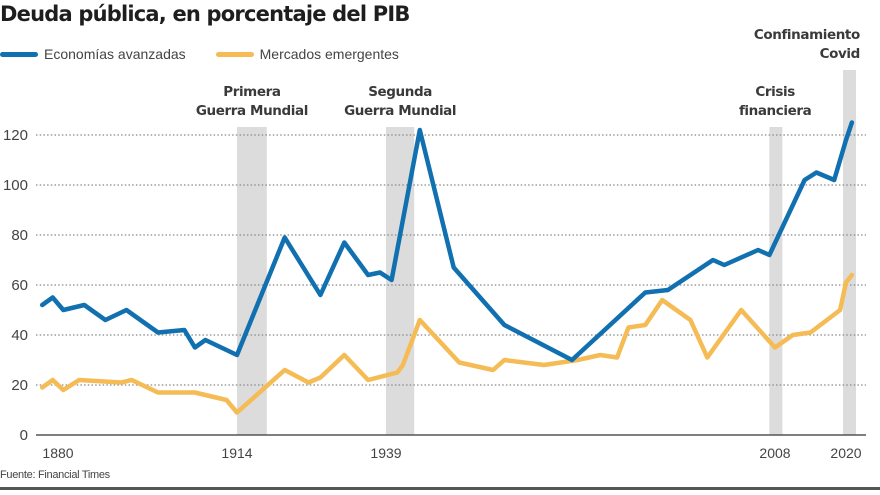 This screenshot has height=495, width=880. Describe the element at coordinates (19, 235) in the screenshot. I see `y-tick-label: 80` at that location.